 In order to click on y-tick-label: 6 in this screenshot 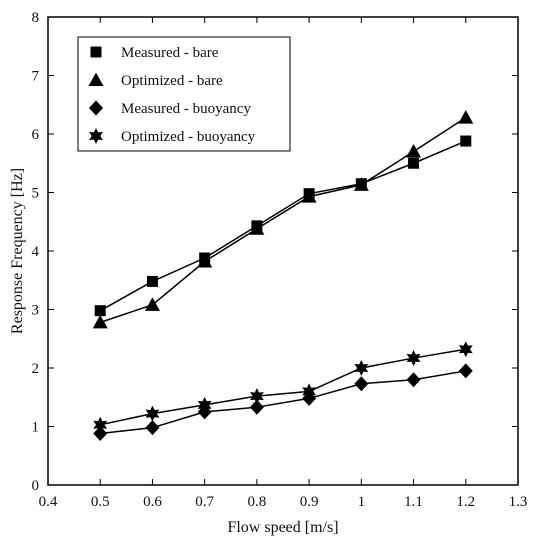, I will do `click(36, 135)`.